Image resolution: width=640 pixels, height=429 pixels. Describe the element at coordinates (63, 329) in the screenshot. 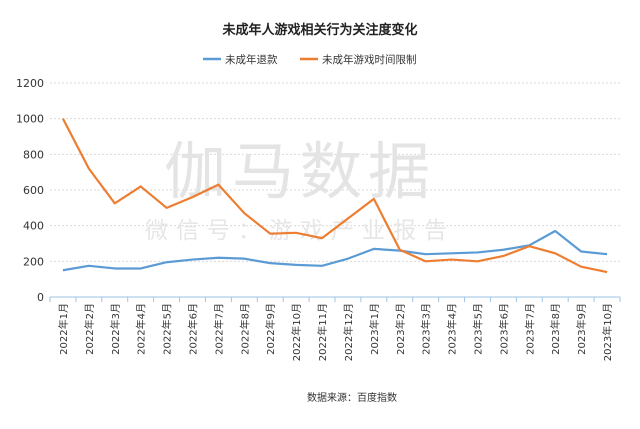

I see `x-tick-label: 2022年1月` at that location.